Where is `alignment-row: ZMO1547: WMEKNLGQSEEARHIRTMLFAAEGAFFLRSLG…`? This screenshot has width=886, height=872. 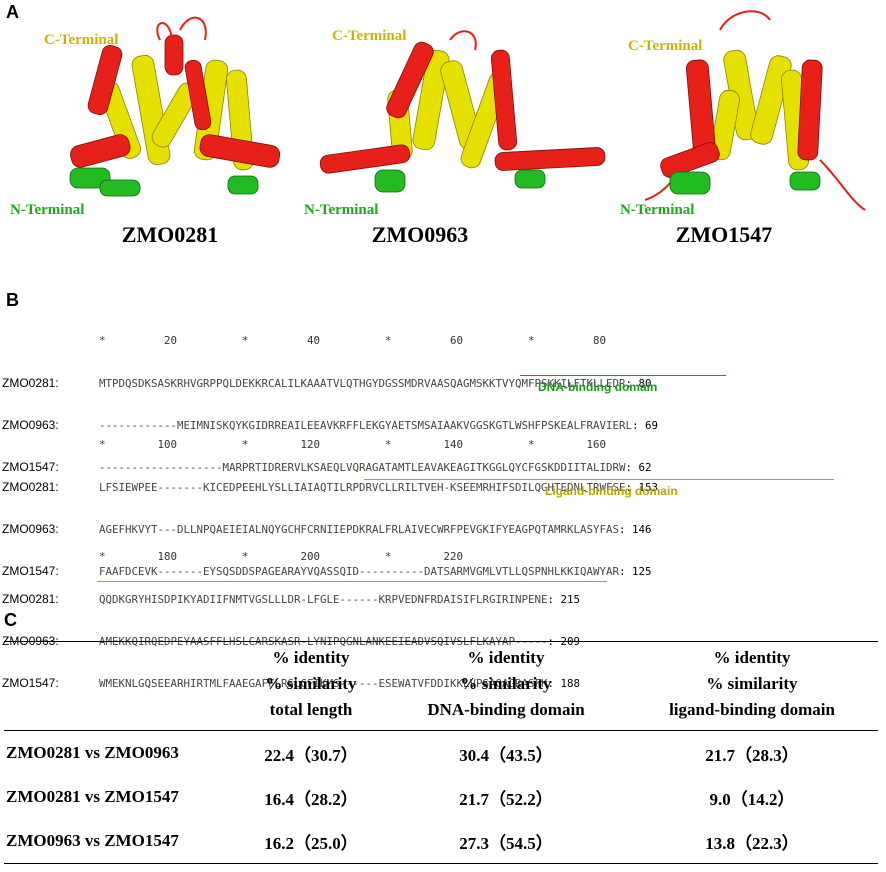 alignment-row: ZMO1547: WMEKNLGQSEEARHIRTMLFAAEGAFFLRSLG… is located at coordinates (290, 683).